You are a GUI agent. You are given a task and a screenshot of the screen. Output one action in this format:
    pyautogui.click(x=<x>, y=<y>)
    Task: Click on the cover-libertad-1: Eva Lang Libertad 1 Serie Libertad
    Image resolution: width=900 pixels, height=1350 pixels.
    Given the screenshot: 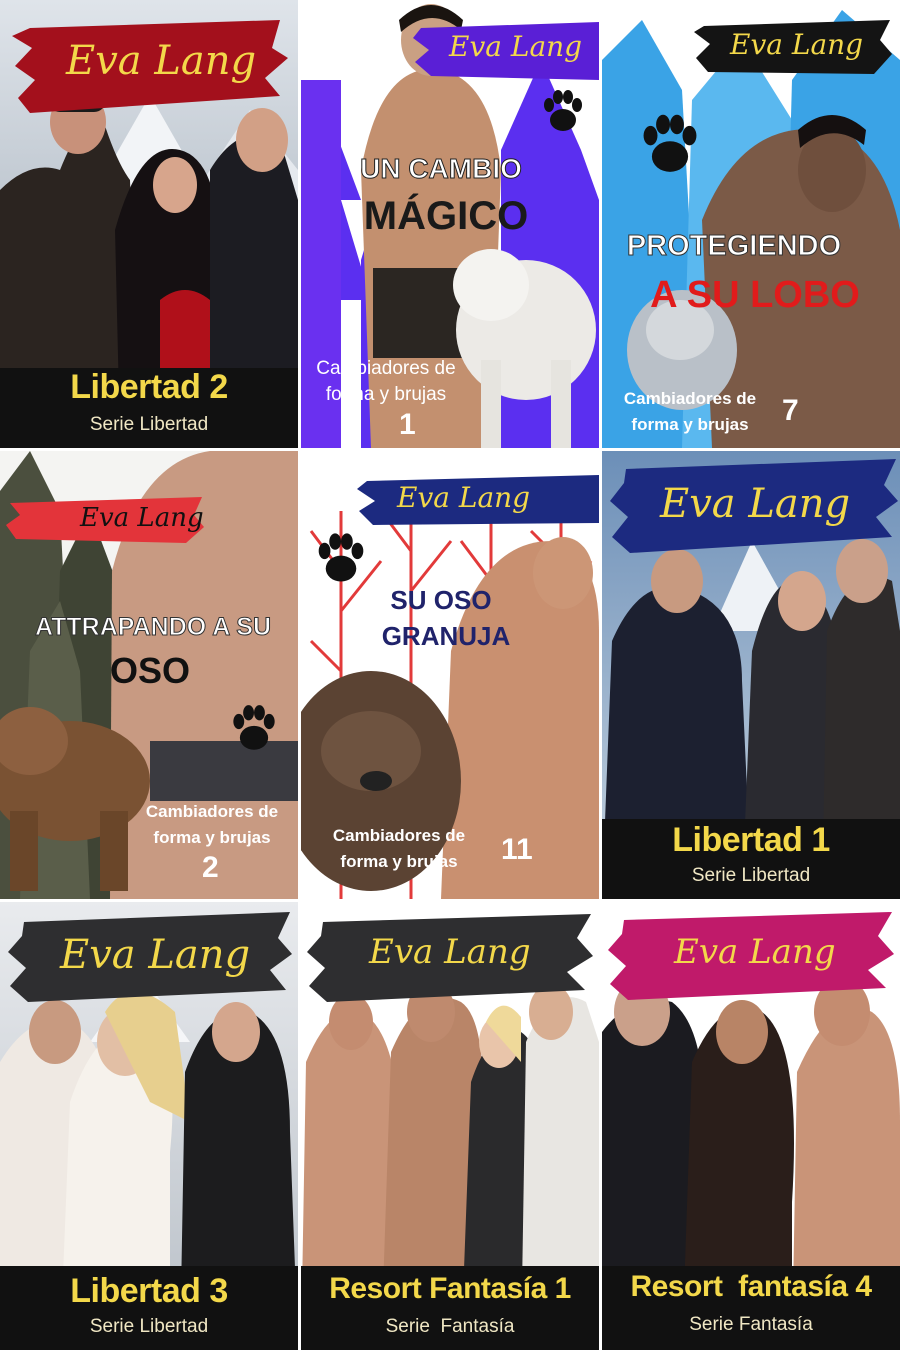 What is the action you would take?
    pyautogui.click(x=751, y=675)
    